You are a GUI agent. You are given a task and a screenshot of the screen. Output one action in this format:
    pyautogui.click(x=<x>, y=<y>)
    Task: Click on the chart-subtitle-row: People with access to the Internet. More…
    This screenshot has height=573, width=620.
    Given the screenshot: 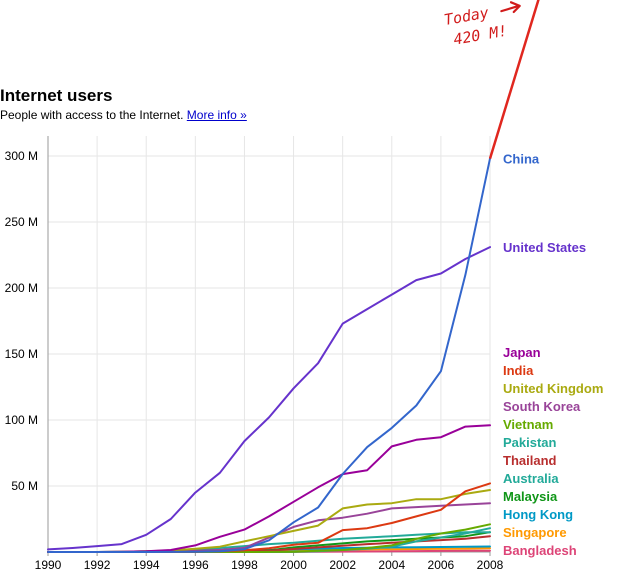 What is the action you would take?
    pyautogui.click(x=210, y=115)
    